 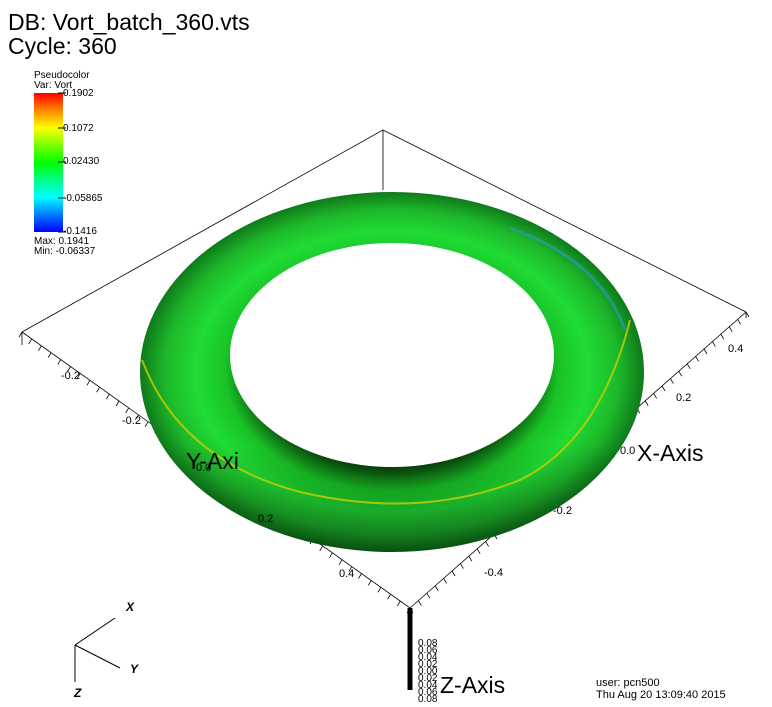 What do you see at coordinates (130, 607) in the screenshot?
I see `triad-x-label: X` at bounding box center [130, 607].